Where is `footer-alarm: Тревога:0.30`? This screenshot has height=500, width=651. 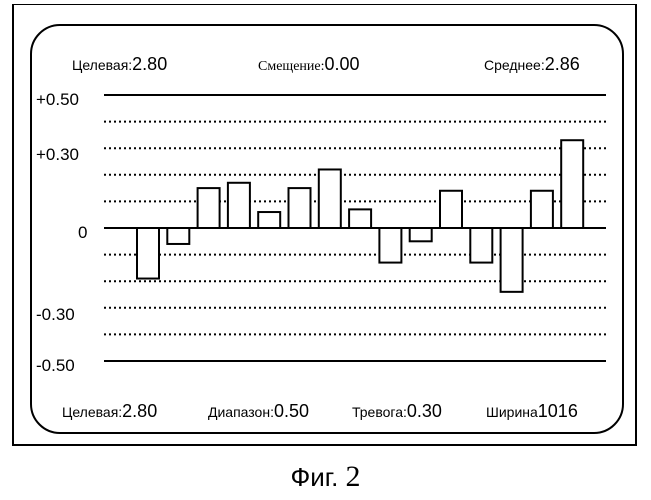
footer-alarm: Тревога:0.30 is located at coordinates (397, 411).